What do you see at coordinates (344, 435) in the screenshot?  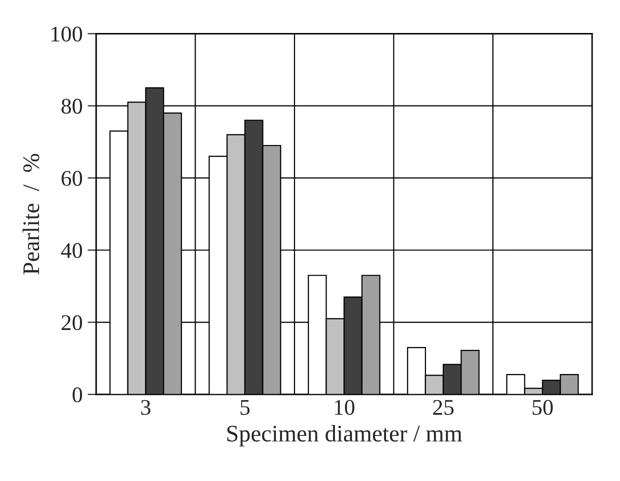 I see `x-axis-title: Specimen diameter / mm` at bounding box center [344, 435].